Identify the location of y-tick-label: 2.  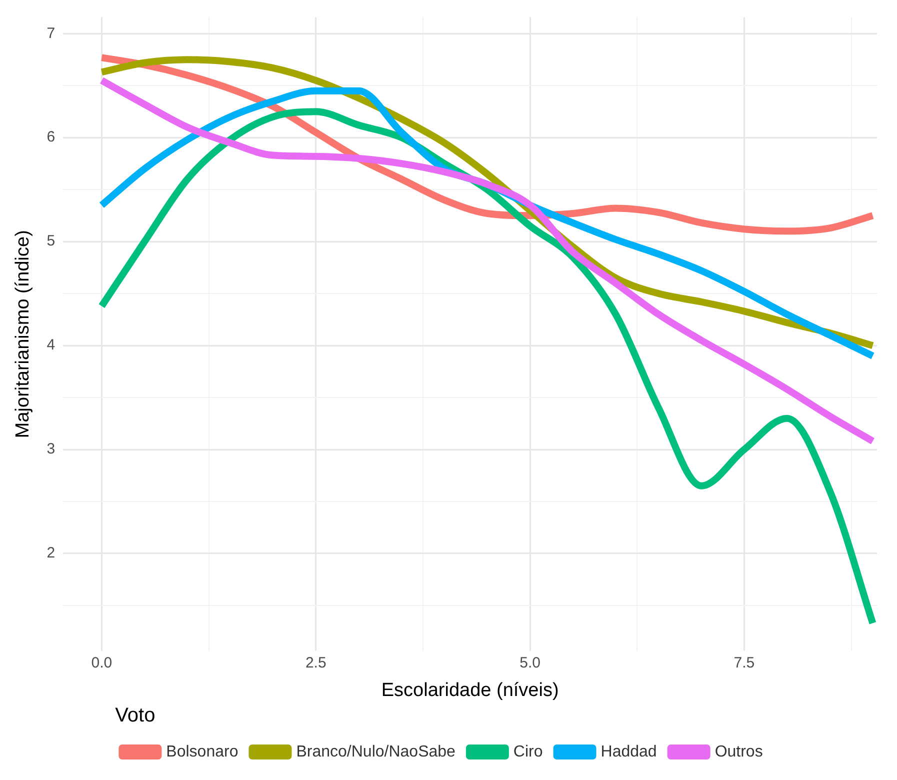
(51, 553).